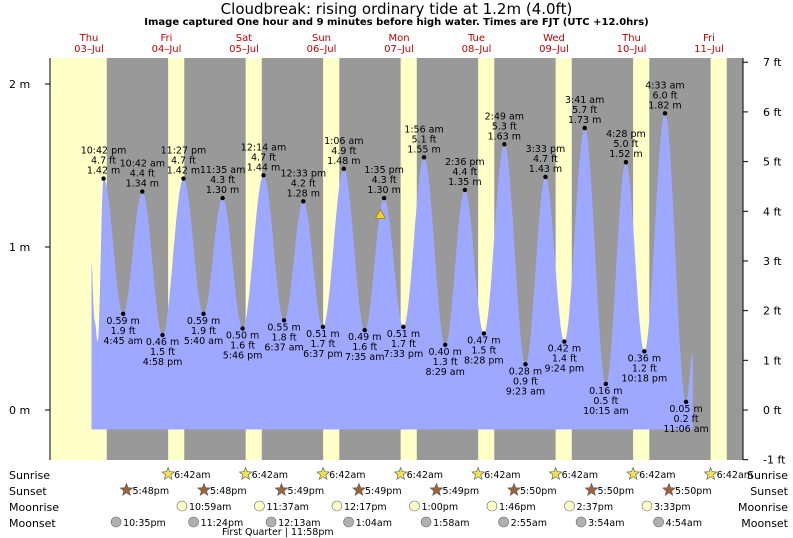 This screenshot has height=538, width=793. Describe the element at coordinates (222, 170) in the screenshot. I see `tide-label: 11:35 am` at that location.